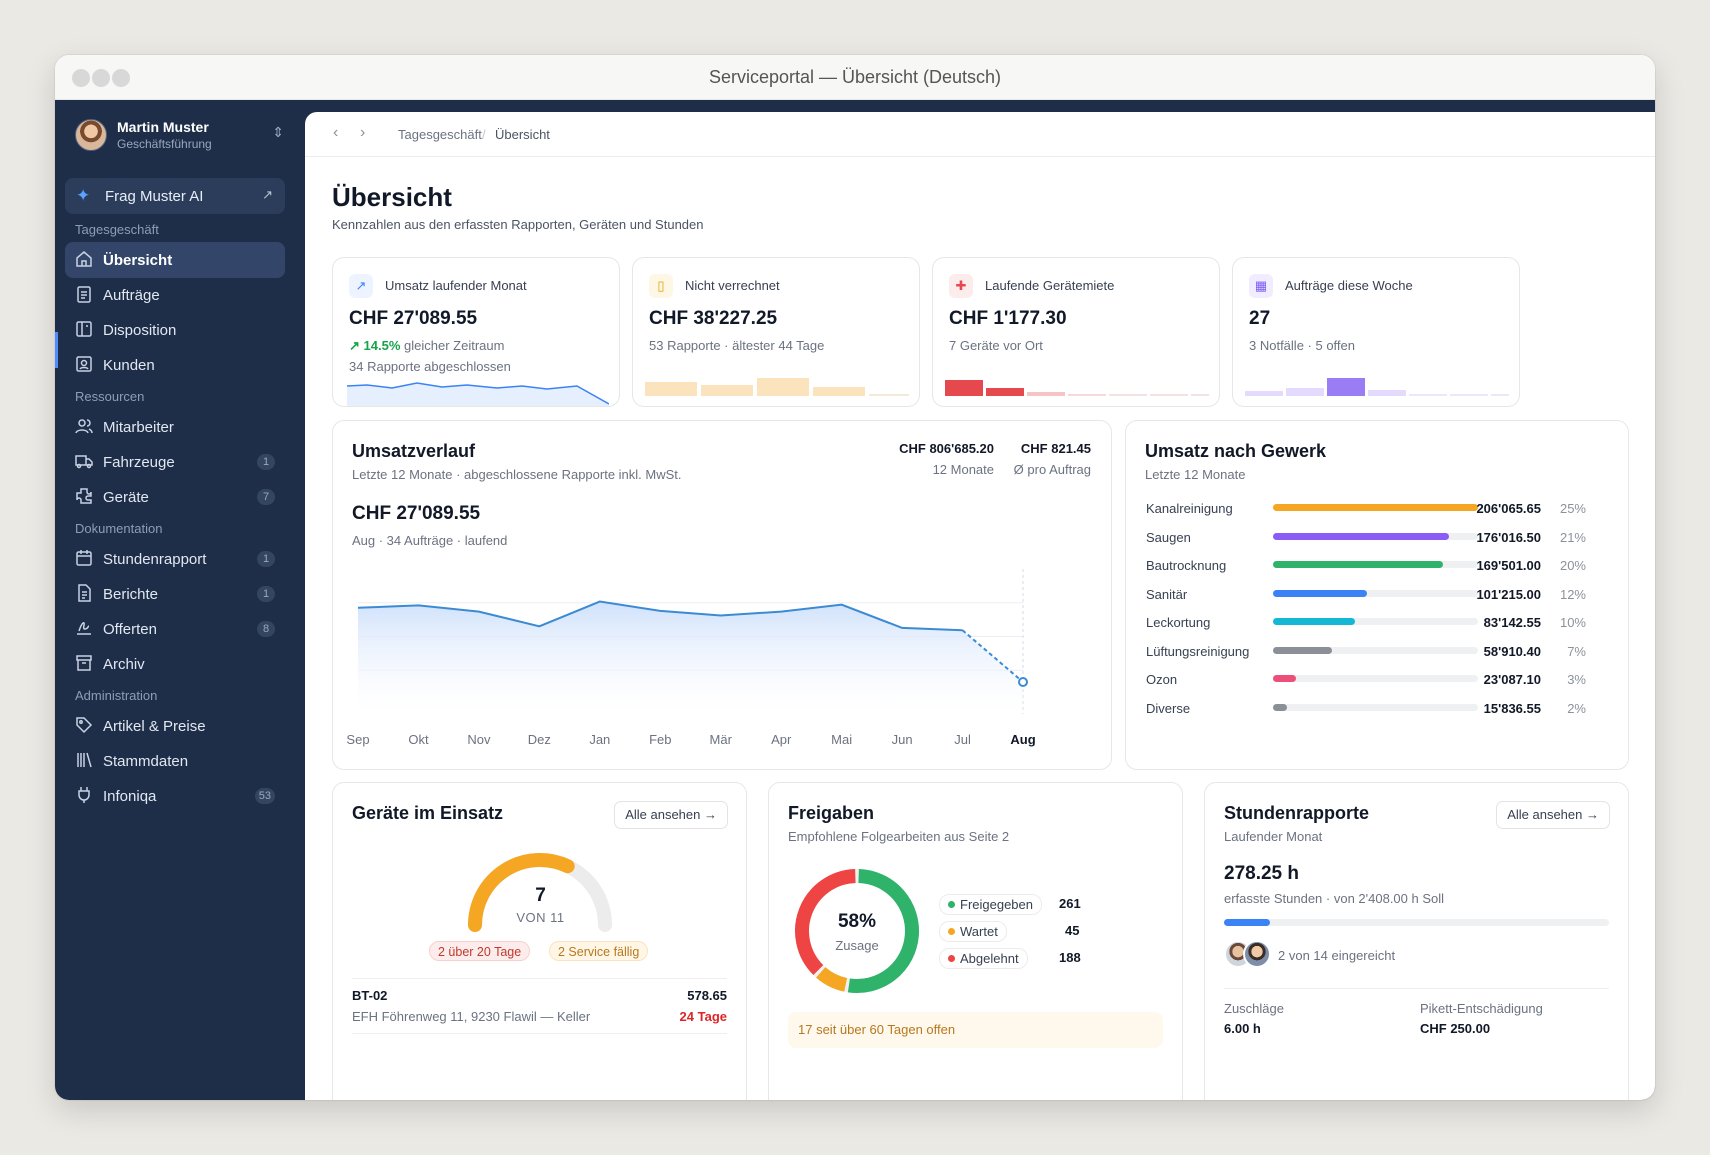  Describe the element at coordinates (1070, 957) in the screenshot. I see `legend-value: 188` at that location.